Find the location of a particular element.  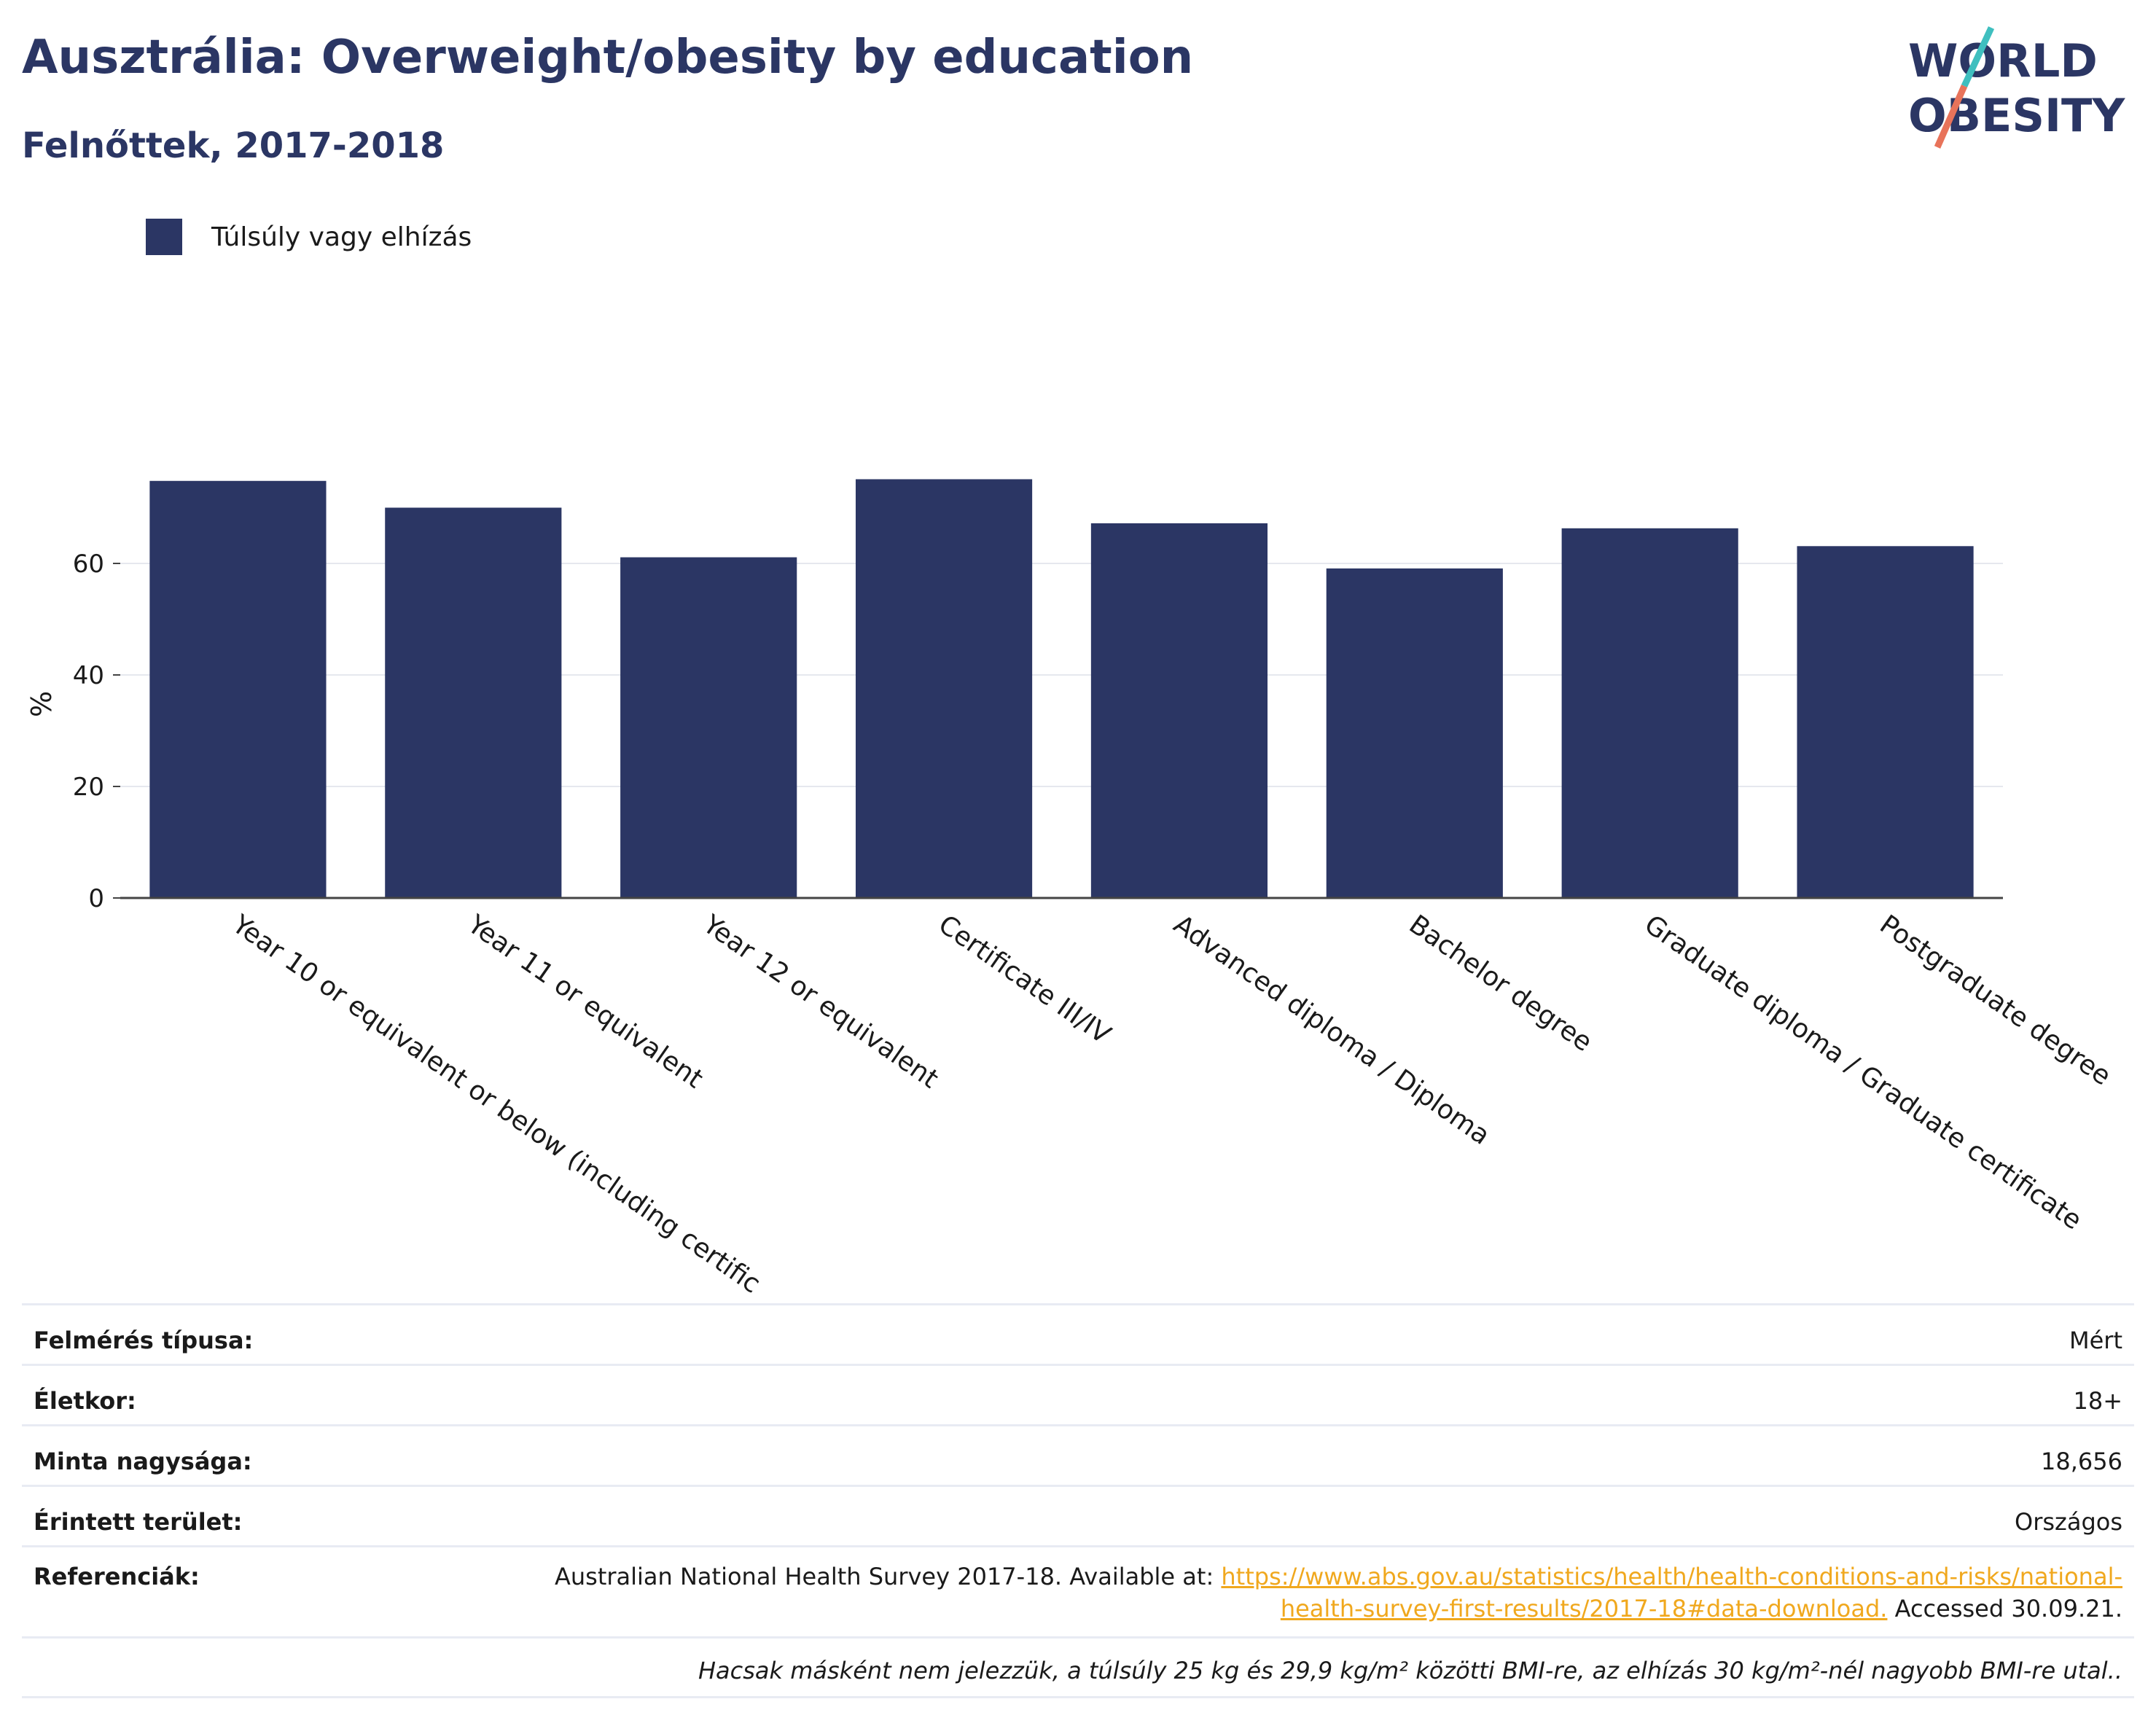

meta-row-area: Érintett terület: Országos is located at coordinates (1078, 1515).